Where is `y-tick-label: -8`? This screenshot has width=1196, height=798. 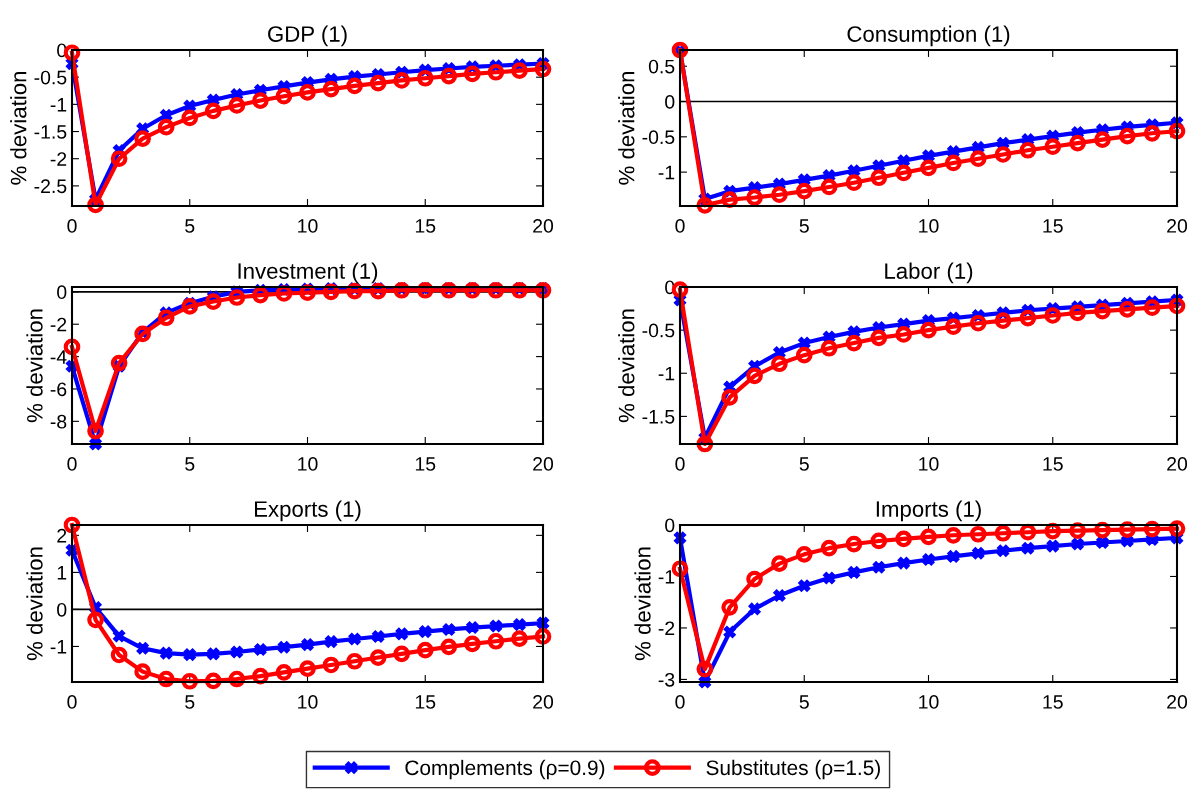 y-tick-label: -8 is located at coordinates (58, 421).